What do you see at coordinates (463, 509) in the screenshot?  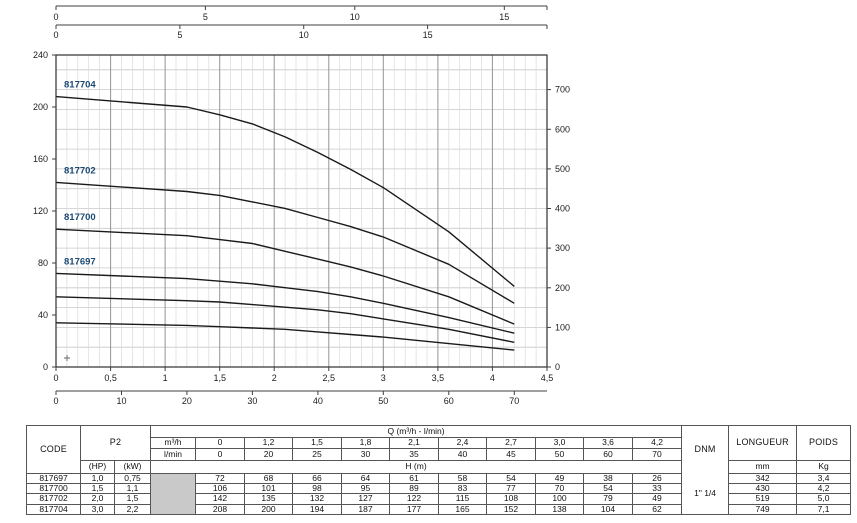 I see `cell-h-5: 165` at bounding box center [463, 509].